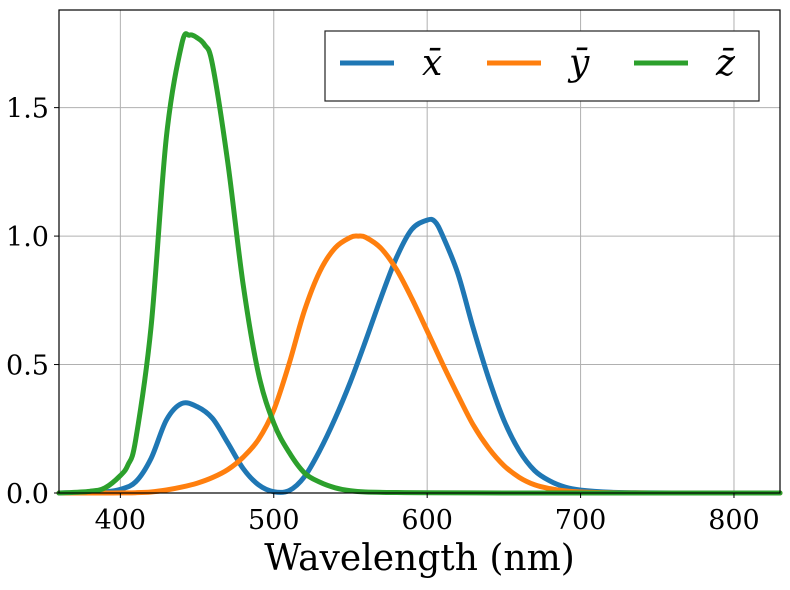 Image resolution: width=790 pixels, height=590 pixels. What do you see at coordinates (27, 109) in the screenshot?
I see `y-tick-label: 1.5` at bounding box center [27, 109].